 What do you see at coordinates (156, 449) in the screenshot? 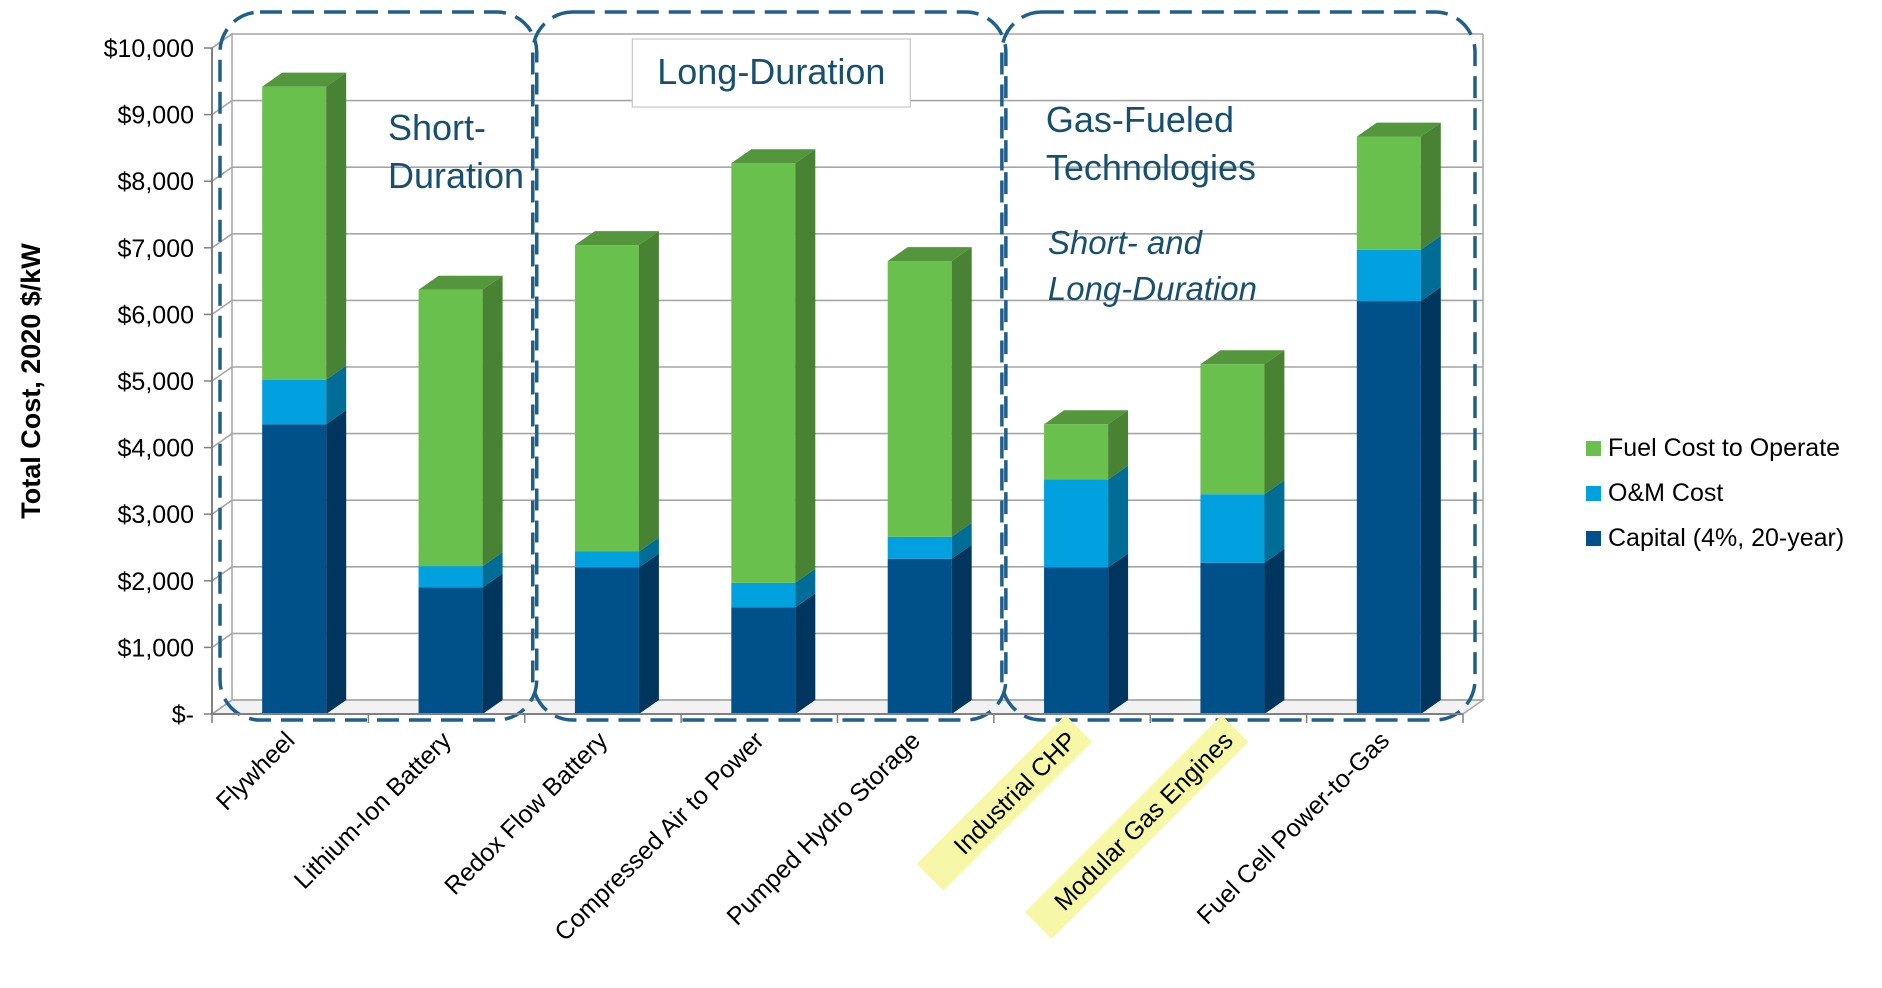
I see `y-tick-label: $4,000` at bounding box center [156, 449].